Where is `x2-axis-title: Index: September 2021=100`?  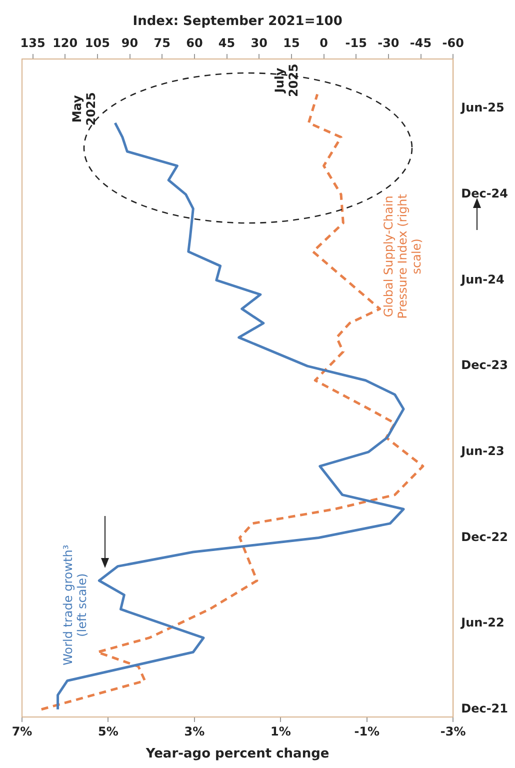
x2-axis-title: Index: September 2021=100 is located at coordinates (237, 22).